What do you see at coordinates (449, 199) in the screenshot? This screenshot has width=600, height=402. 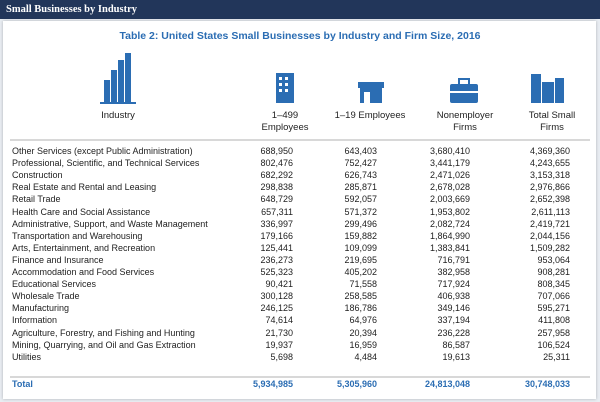 I see `number-cell: 2,003,669` at bounding box center [449, 199].